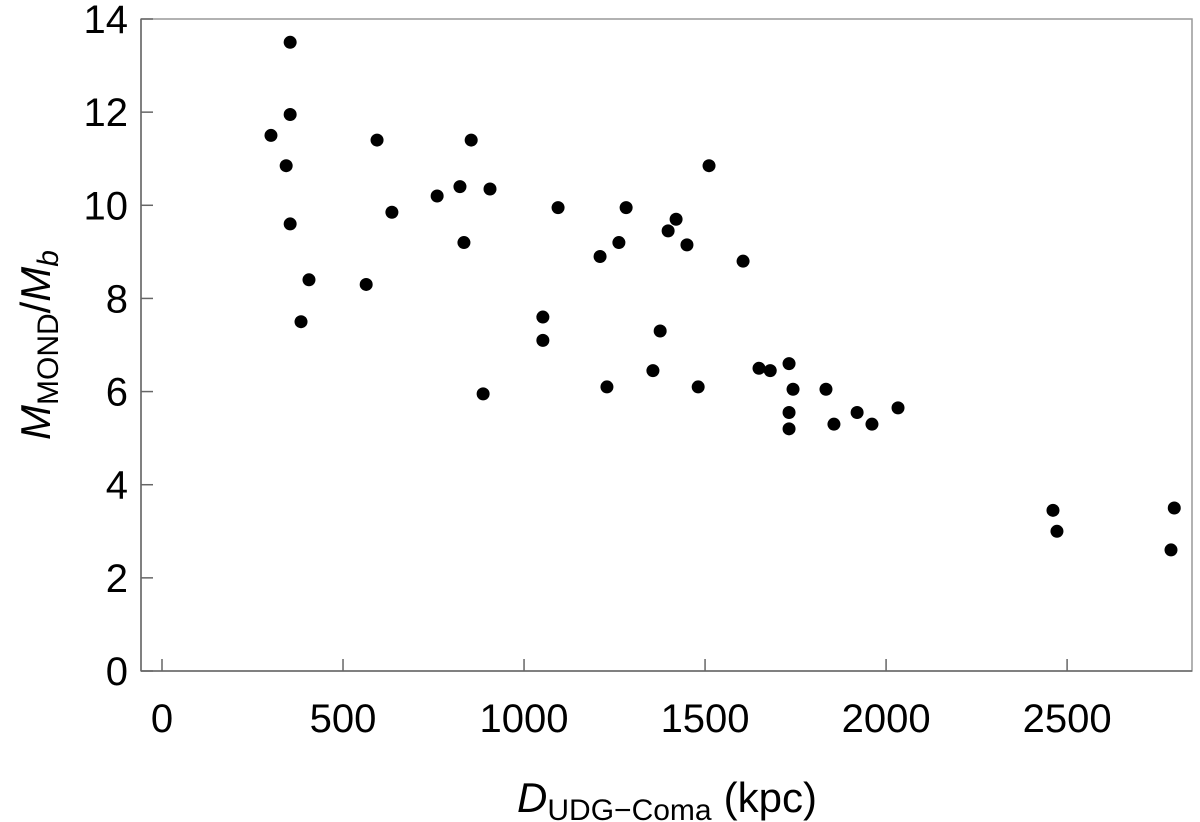  Describe the element at coordinates (35, 307) in the screenshot. I see `y-label-slash: /` at that location.